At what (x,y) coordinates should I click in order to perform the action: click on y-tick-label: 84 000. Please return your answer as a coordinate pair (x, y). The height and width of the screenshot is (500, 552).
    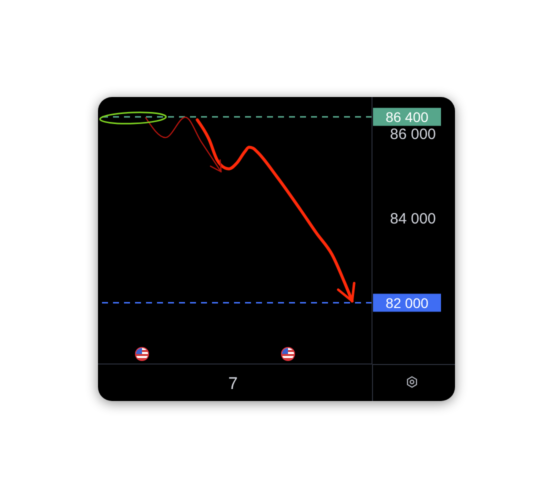
    Looking at the image, I should click on (413, 219).